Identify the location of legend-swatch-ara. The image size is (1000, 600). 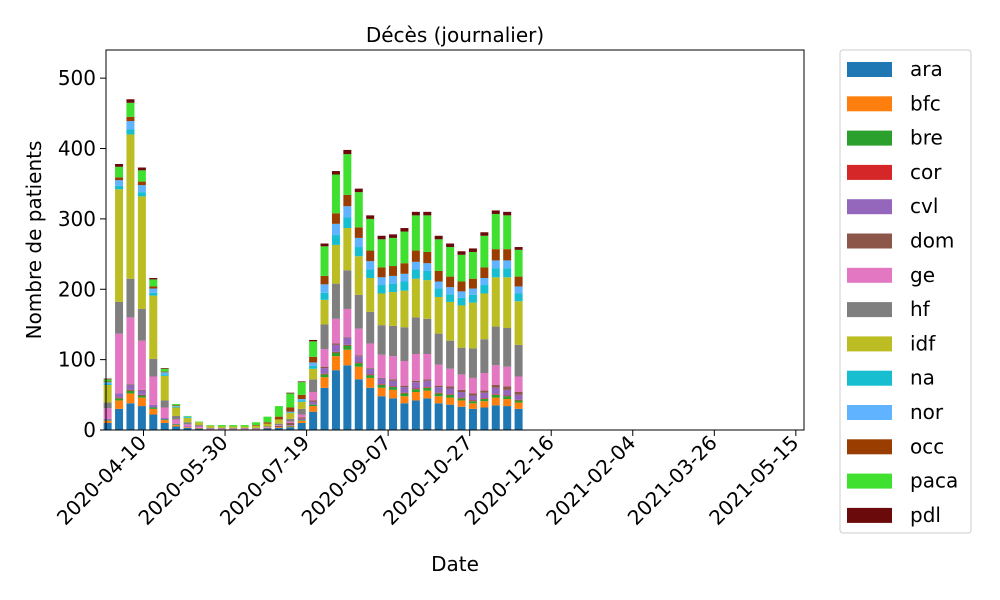
(869, 69).